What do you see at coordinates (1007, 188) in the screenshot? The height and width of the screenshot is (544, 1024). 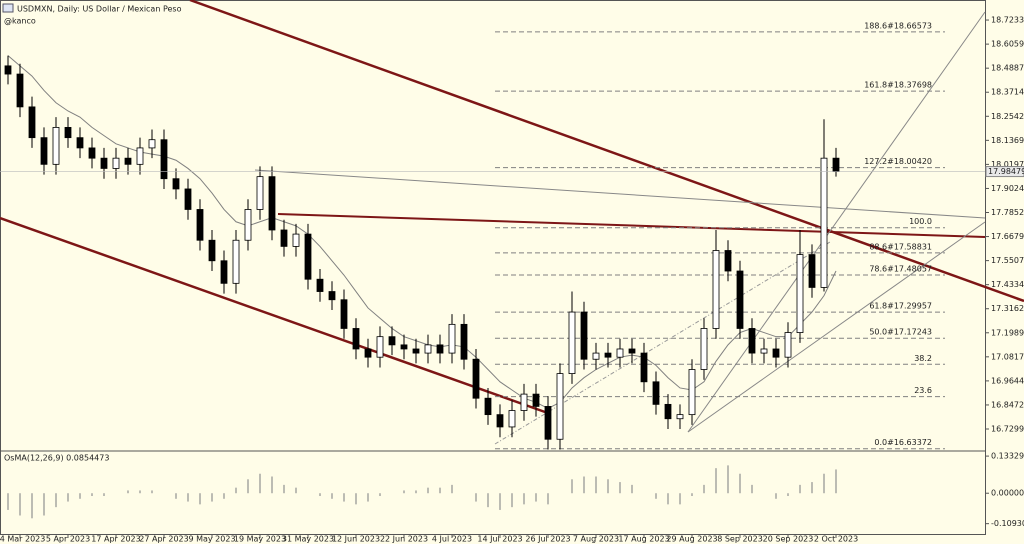 I see `y-tick-label: 17.90245` at bounding box center [1007, 188].